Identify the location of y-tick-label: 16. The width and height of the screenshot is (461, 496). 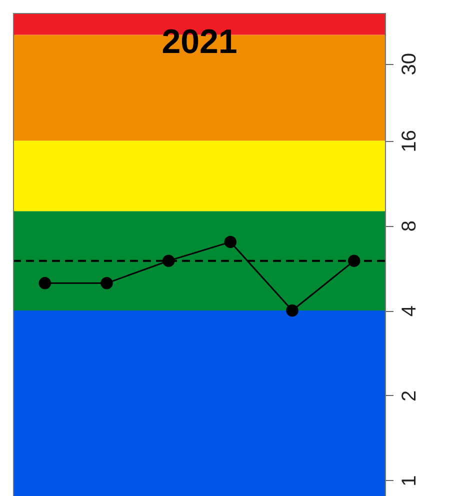
(409, 141).